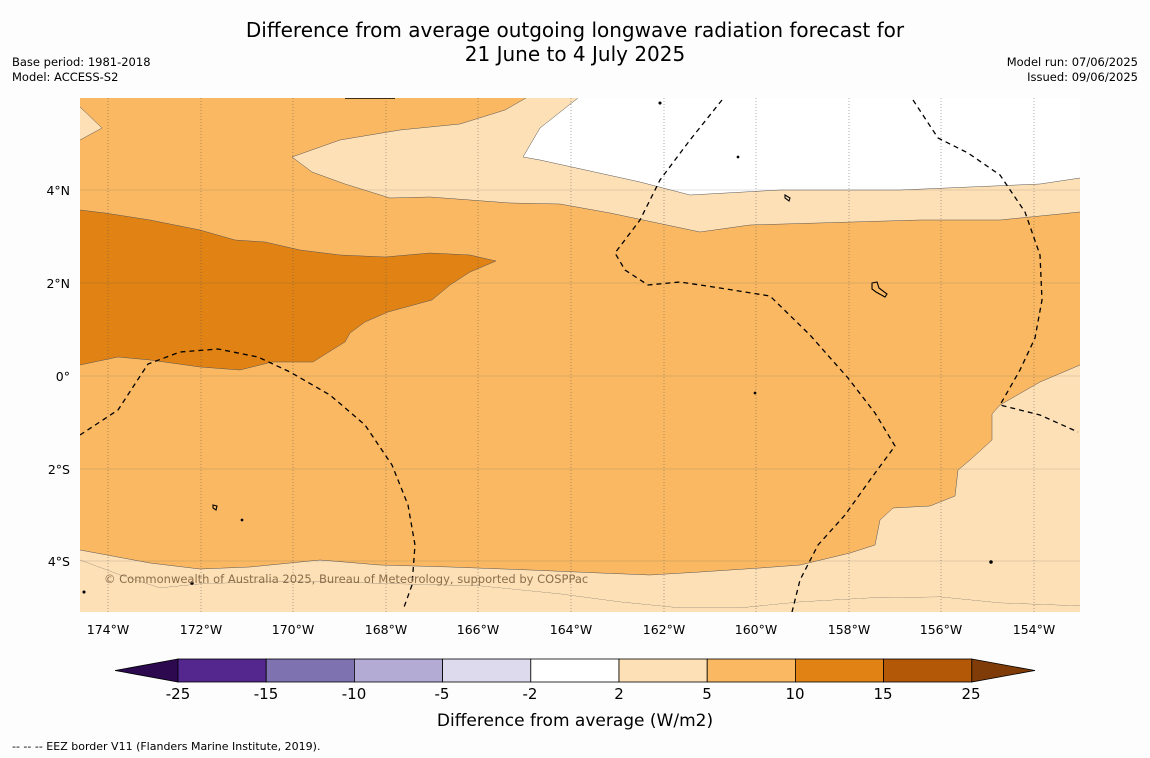 The width and height of the screenshot is (1150, 758). I want to click on issued-date: Issued: 09/06/2025, so click(1082, 77).